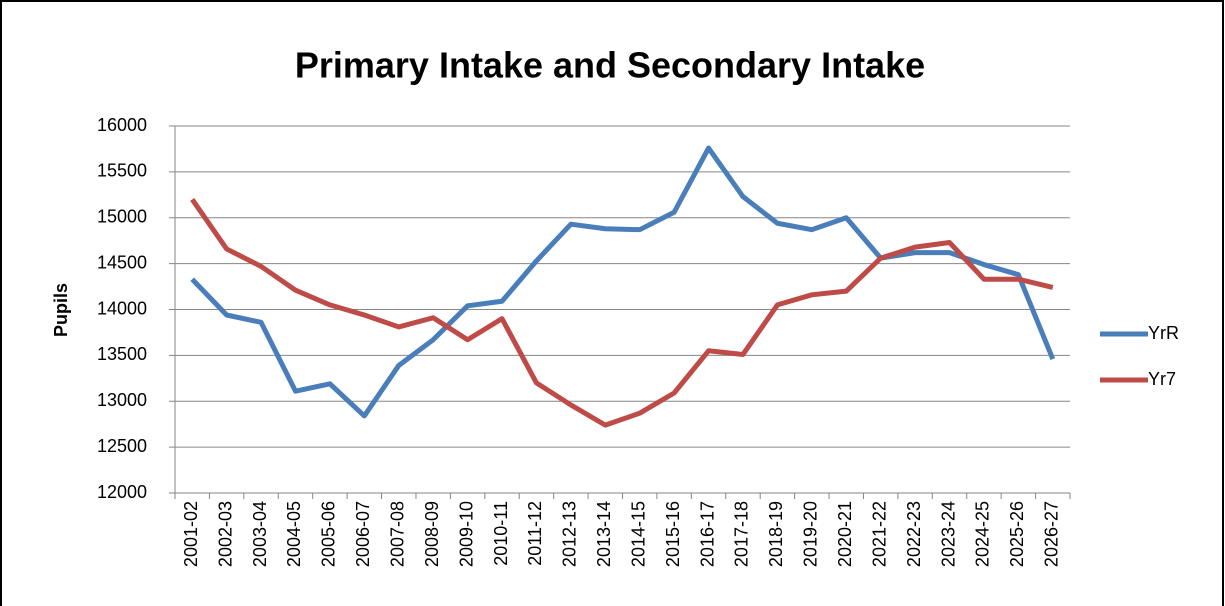  What do you see at coordinates (122, 125) in the screenshot?
I see `y-tick-label: 16000` at bounding box center [122, 125].